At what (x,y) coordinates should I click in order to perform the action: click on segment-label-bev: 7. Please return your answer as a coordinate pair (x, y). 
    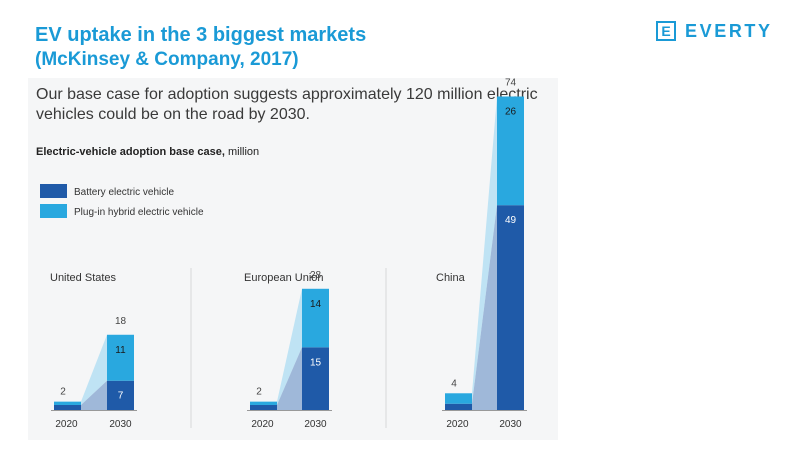
    Looking at the image, I should click on (121, 396).